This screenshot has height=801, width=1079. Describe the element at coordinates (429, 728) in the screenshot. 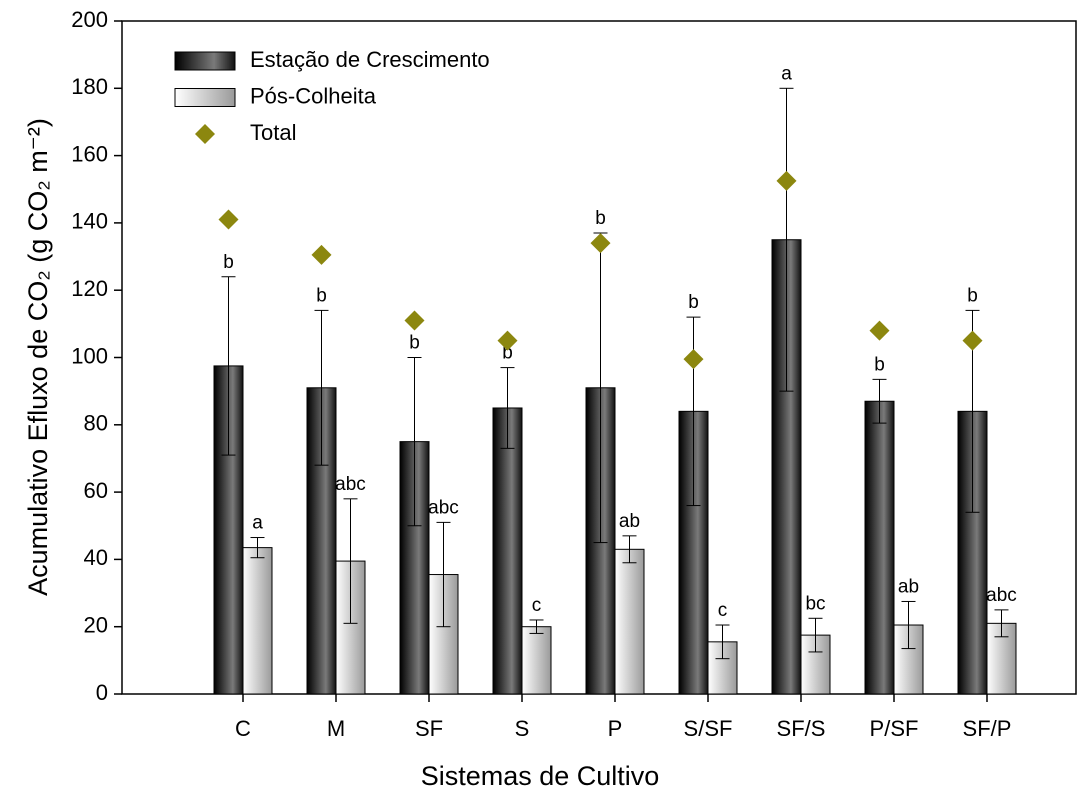

I see `x-tick-label: SF` at that location.